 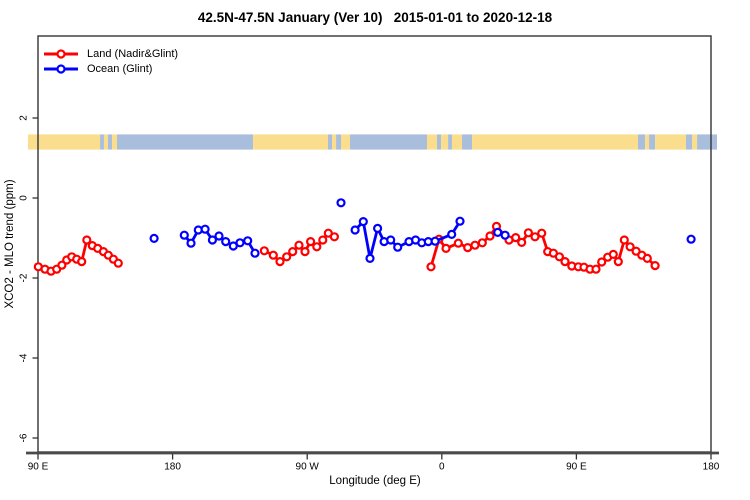 I want to click on y-tick-label: -4, so click(x=24, y=357).